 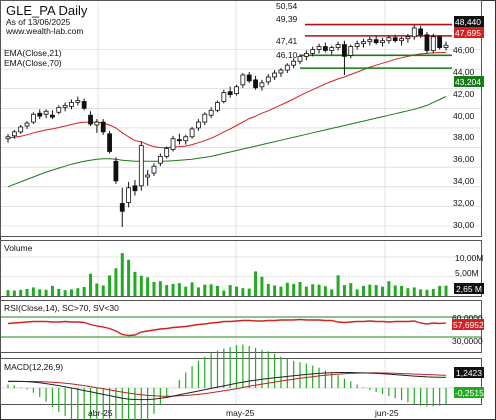 I want to click on price-tick: 42,00, so click(x=464, y=94).